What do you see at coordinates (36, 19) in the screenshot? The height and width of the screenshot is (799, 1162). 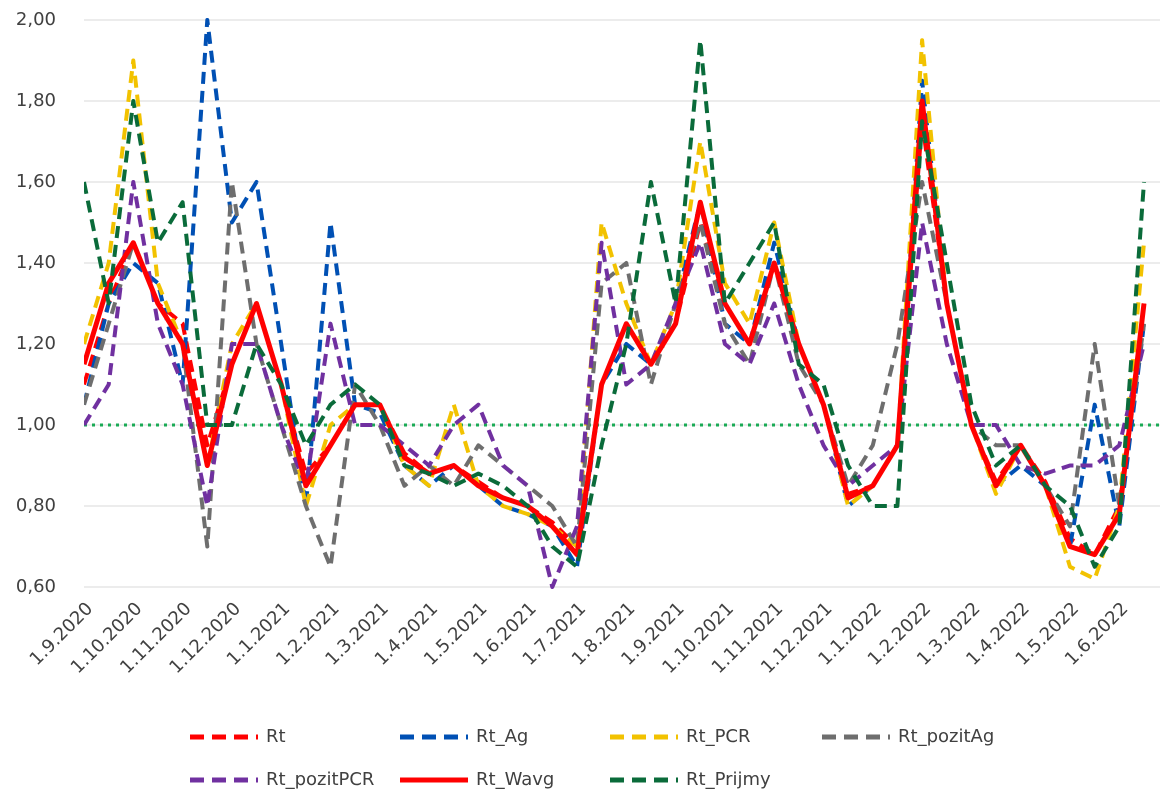 I see `y-tick-label: 2,00` at bounding box center [36, 19].